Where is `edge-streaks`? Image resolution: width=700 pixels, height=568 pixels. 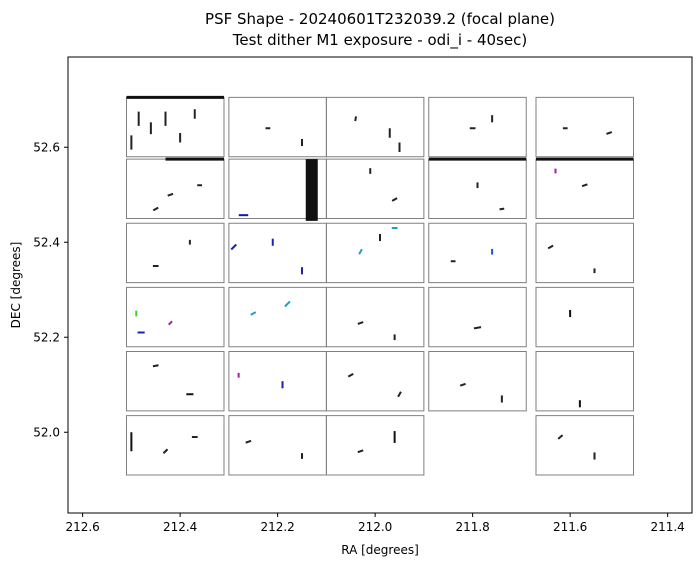
edge-streaks is located at coordinates (380, 128).